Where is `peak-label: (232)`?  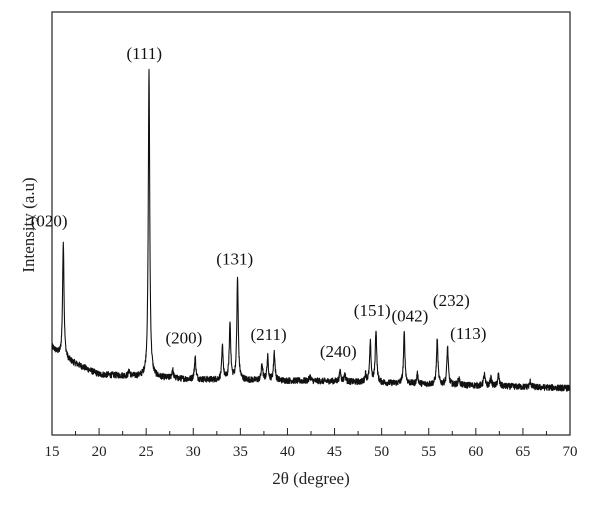
peak-label: (232) is located at coordinates (451, 300).